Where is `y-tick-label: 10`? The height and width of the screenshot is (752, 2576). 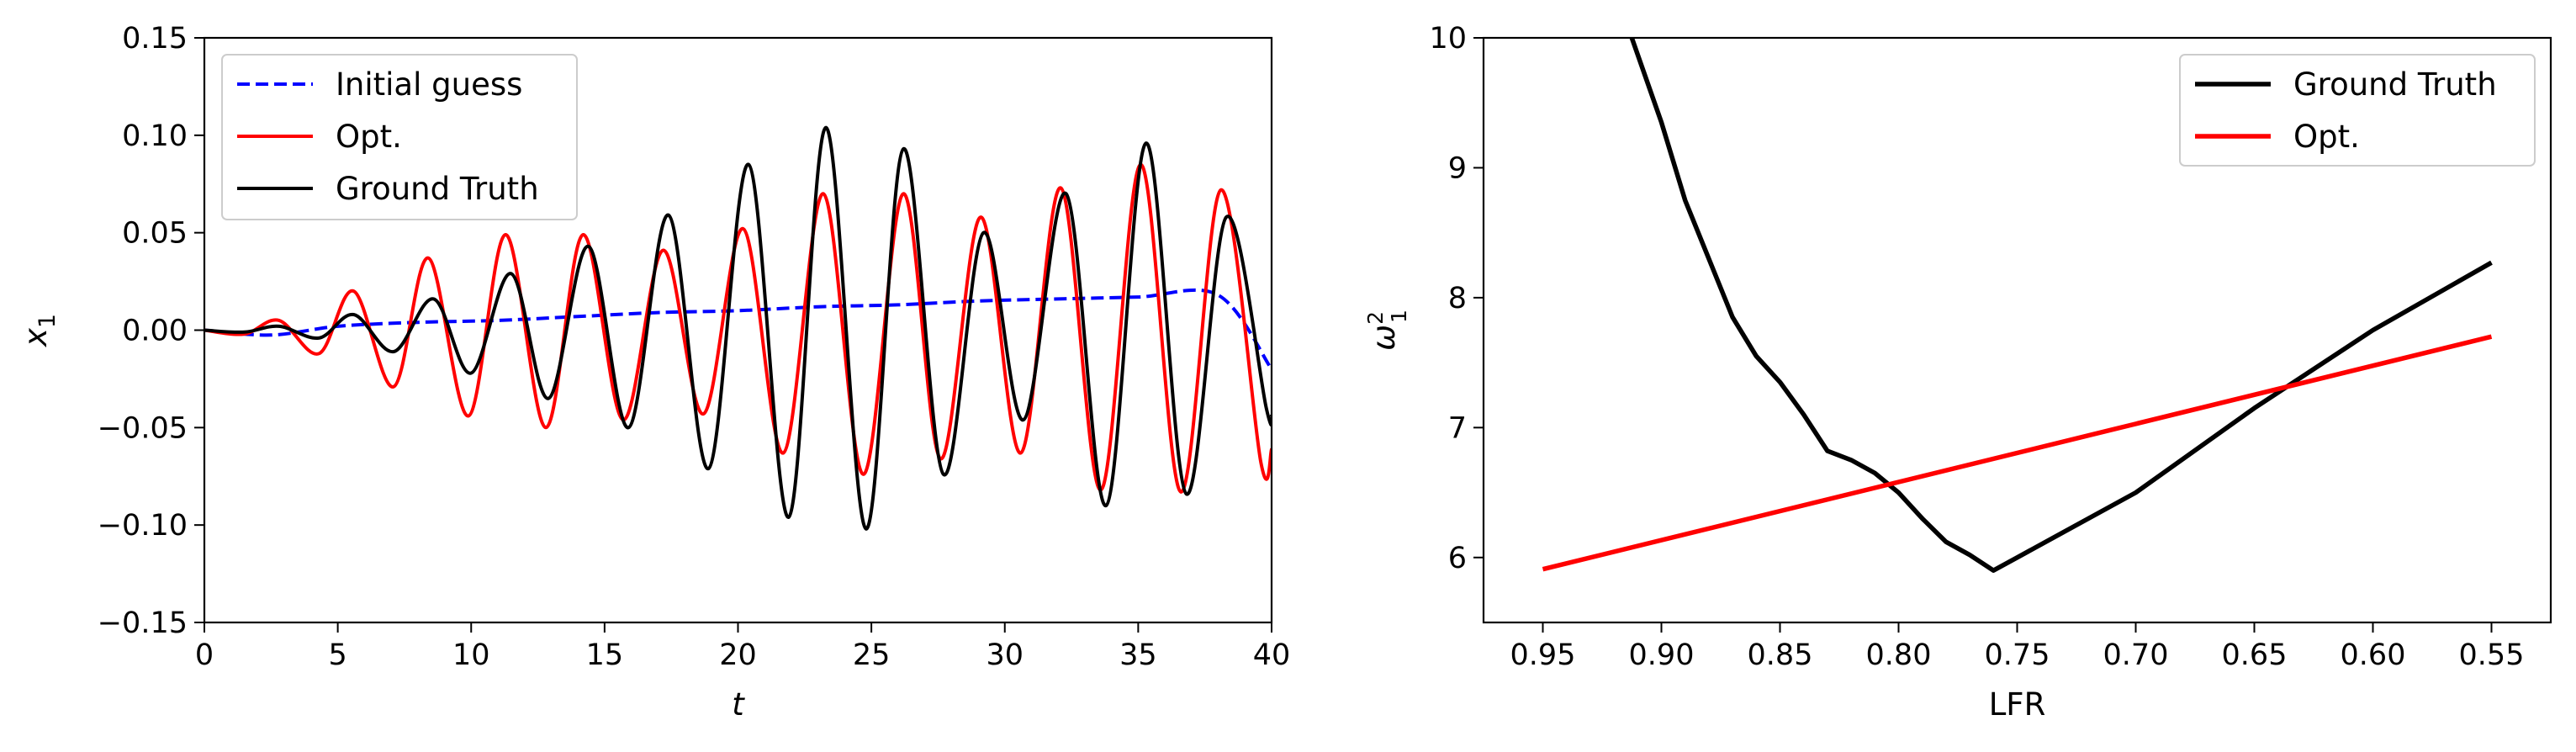 y-tick-label: 10 is located at coordinates (1448, 39).